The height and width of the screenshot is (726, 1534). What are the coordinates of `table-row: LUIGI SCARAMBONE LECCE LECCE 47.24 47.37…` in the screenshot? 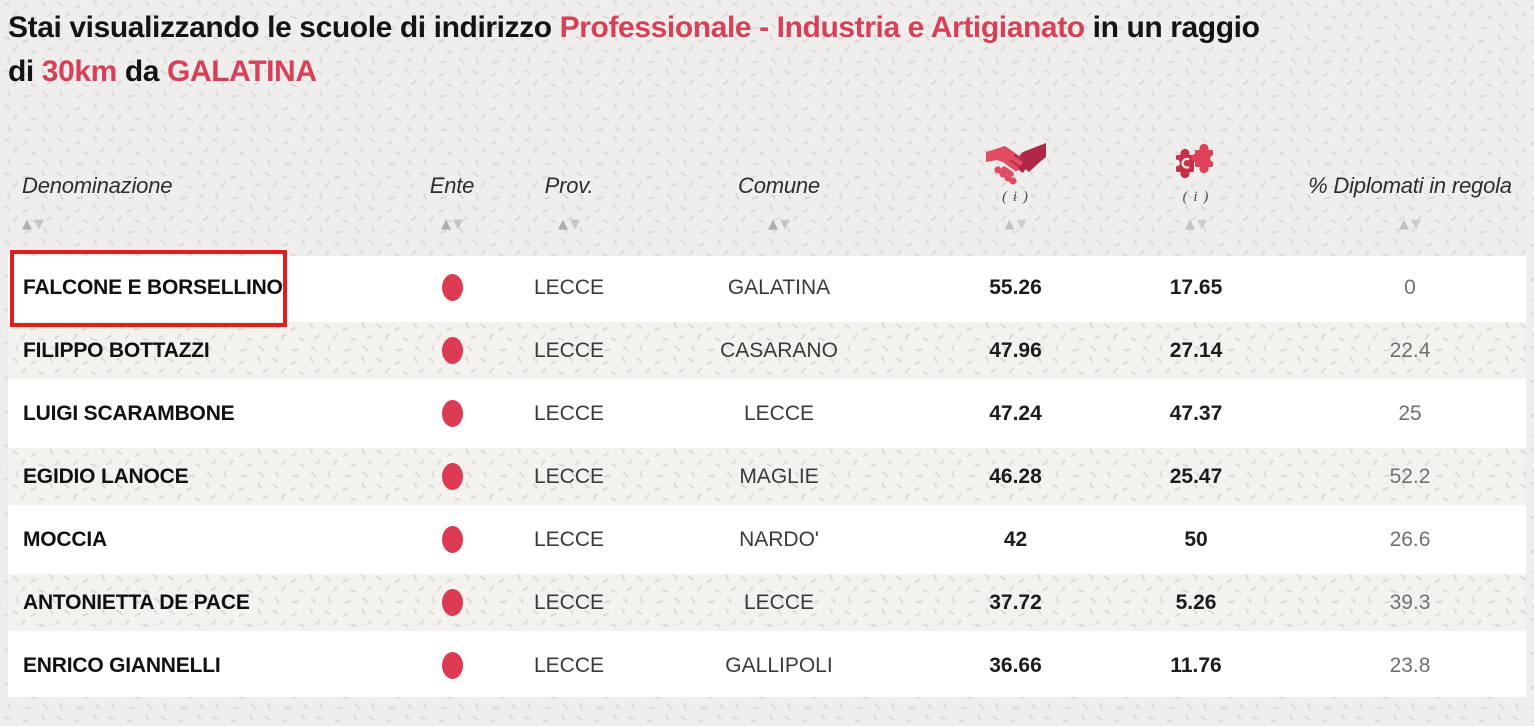 It's located at (767, 413).